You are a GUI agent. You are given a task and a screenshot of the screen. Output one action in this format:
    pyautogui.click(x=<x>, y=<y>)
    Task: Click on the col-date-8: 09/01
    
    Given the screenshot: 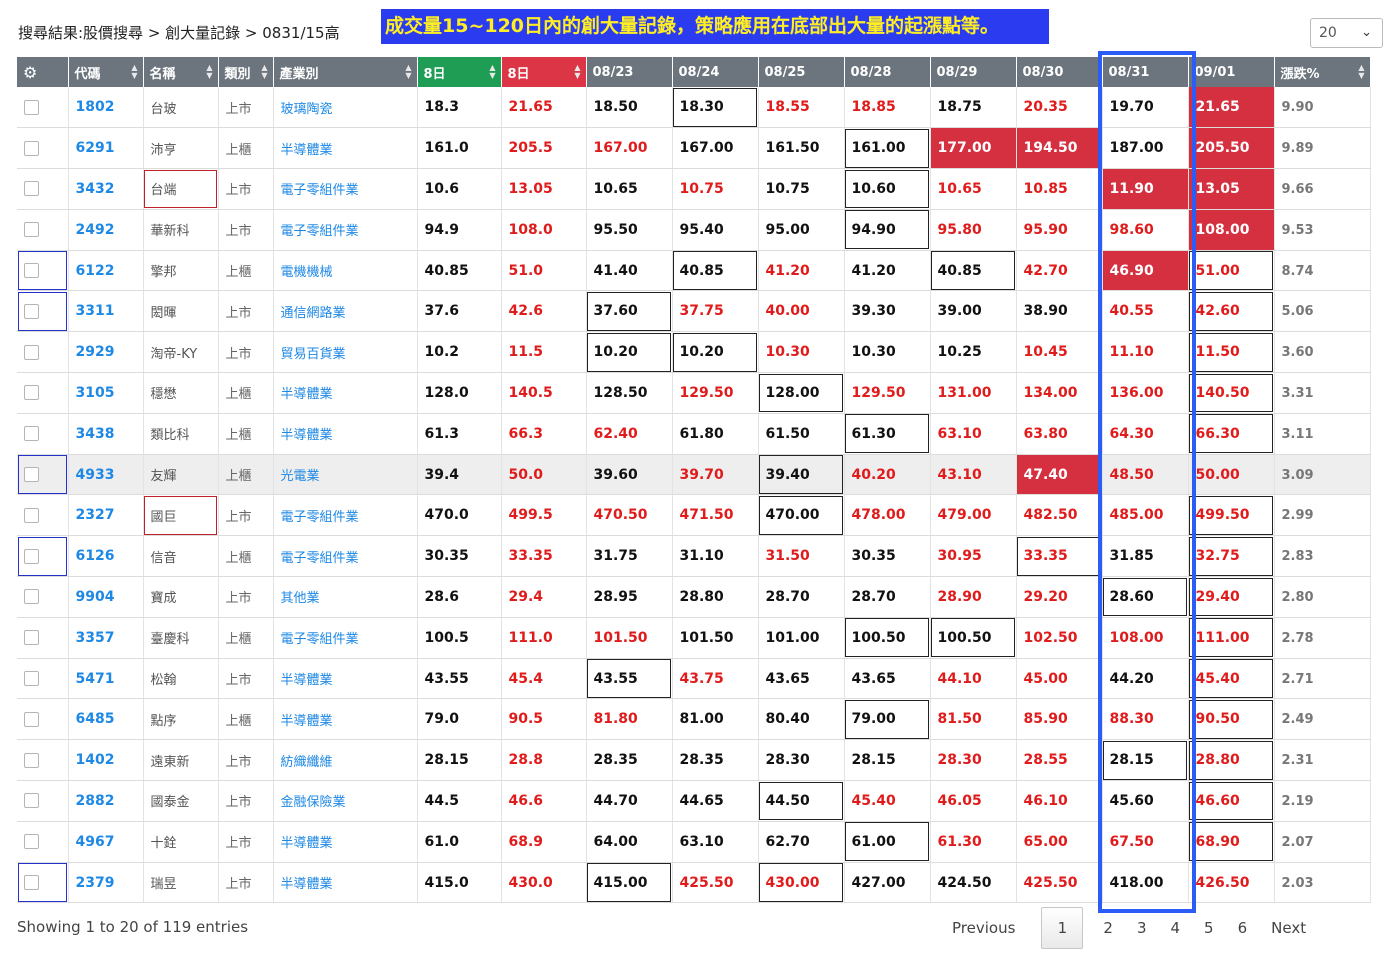 What is the action you would take?
    pyautogui.click(x=1231, y=72)
    